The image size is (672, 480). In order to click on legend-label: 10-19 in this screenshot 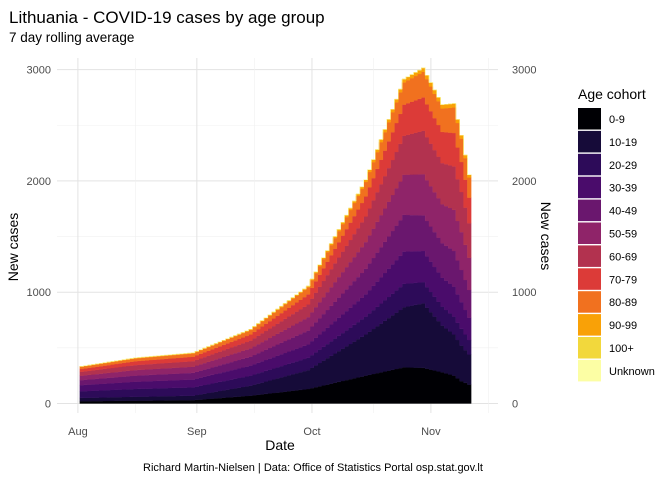, I will do `click(623, 143)`.